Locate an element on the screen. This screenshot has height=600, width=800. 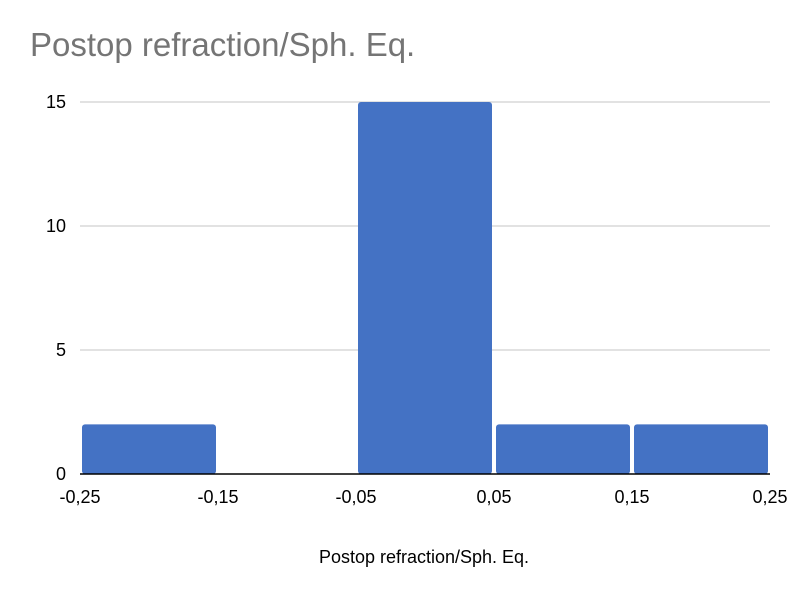
x-tick-label: -0,15 is located at coordinates (217, 497).